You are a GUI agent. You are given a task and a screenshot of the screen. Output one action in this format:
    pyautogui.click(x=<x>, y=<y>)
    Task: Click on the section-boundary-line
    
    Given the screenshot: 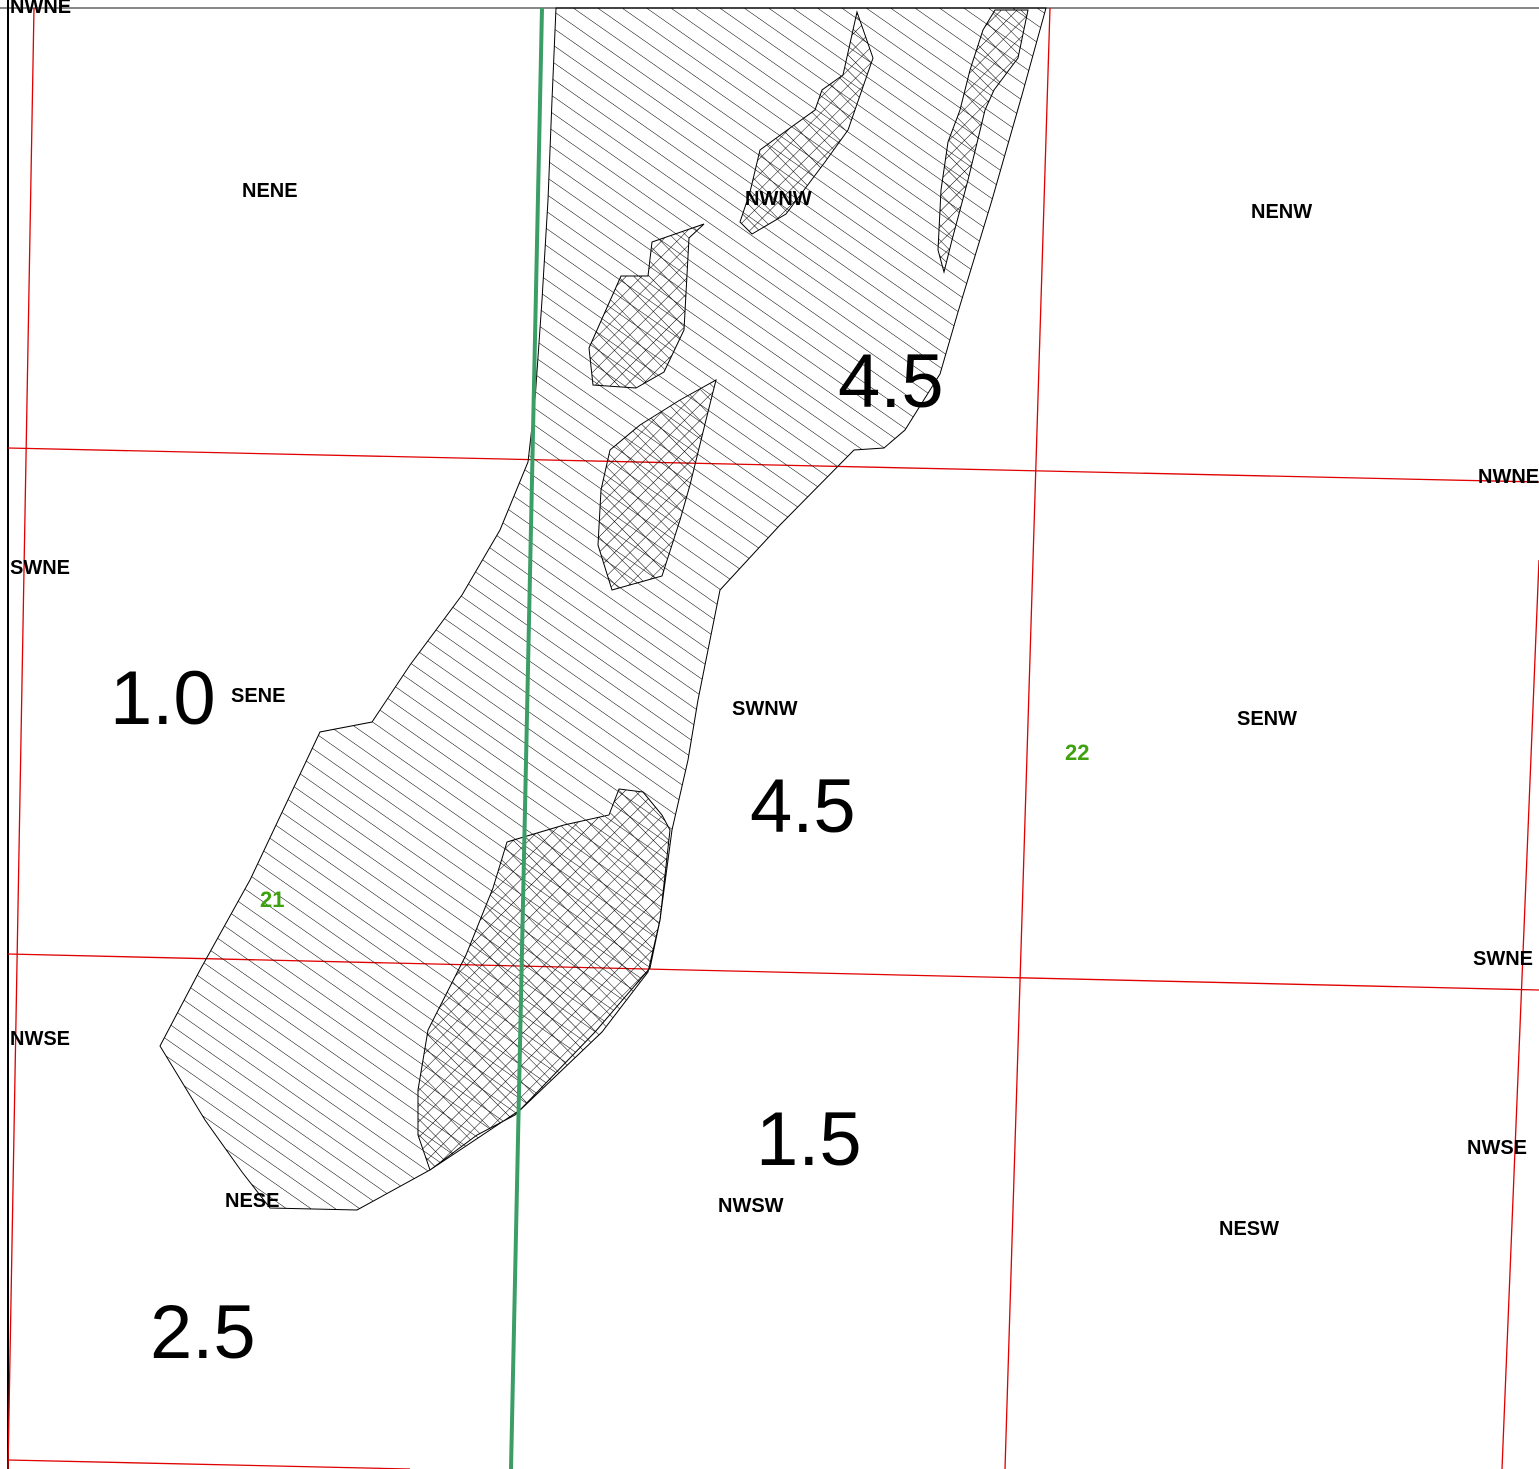 What is the action you would take?
    pyautogui.click(x=526, y=738)
    